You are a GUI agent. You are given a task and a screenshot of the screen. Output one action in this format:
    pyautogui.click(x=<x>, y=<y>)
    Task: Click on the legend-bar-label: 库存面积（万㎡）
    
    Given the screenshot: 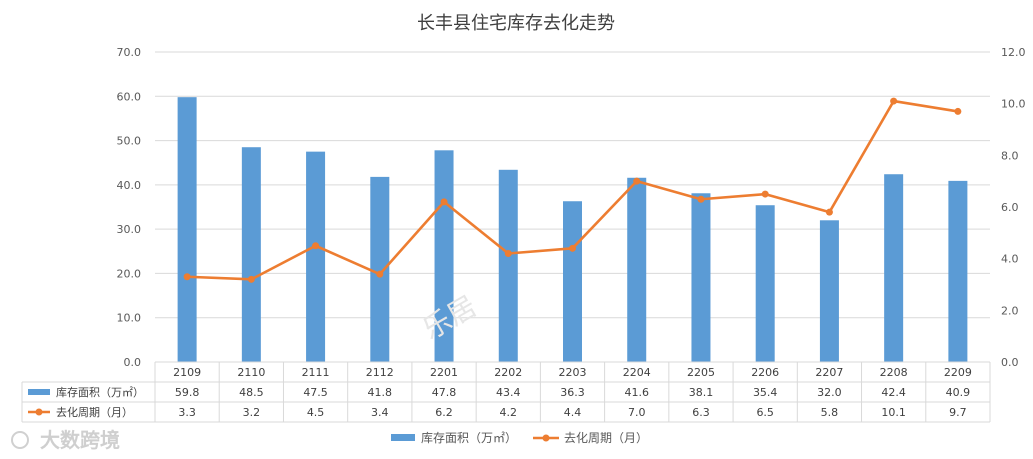 What is the action you would take?
    pyautogui.click(x=469, y=437)
    